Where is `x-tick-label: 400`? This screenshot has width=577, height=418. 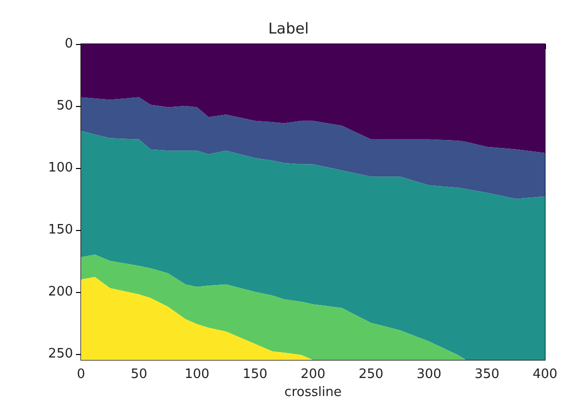
x-tick-label: 400 is located at coordinates (545, 374).